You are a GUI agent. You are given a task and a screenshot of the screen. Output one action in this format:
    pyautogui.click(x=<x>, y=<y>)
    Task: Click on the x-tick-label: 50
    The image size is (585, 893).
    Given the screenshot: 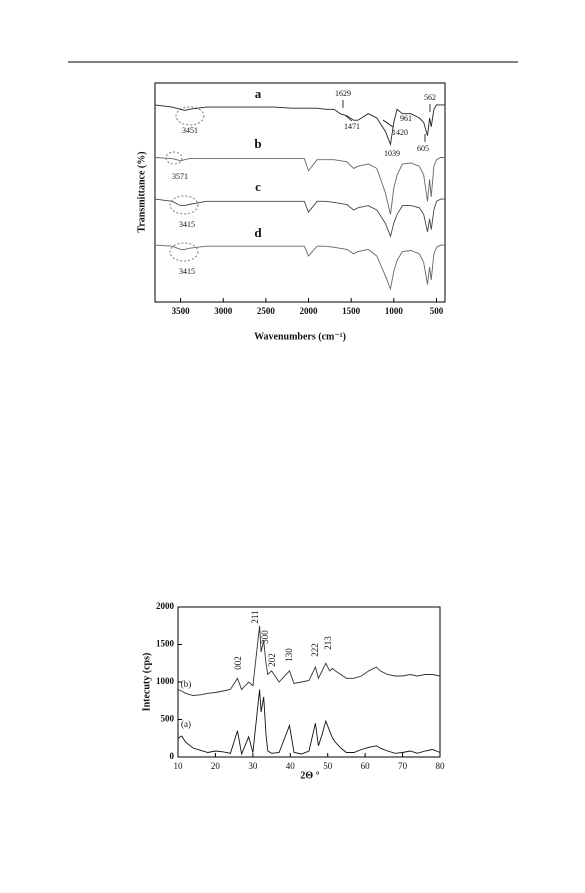 What is the action you would take?
    pyautogui.click(x=328, y=766)
    